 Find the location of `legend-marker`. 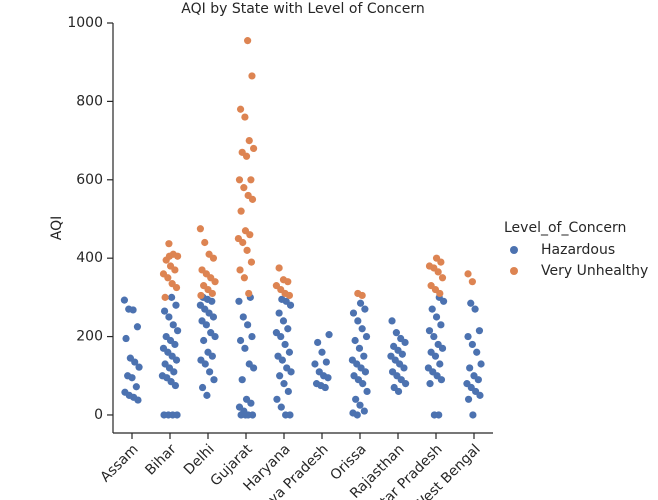

legend-marker is located at coordinates (514, 250).